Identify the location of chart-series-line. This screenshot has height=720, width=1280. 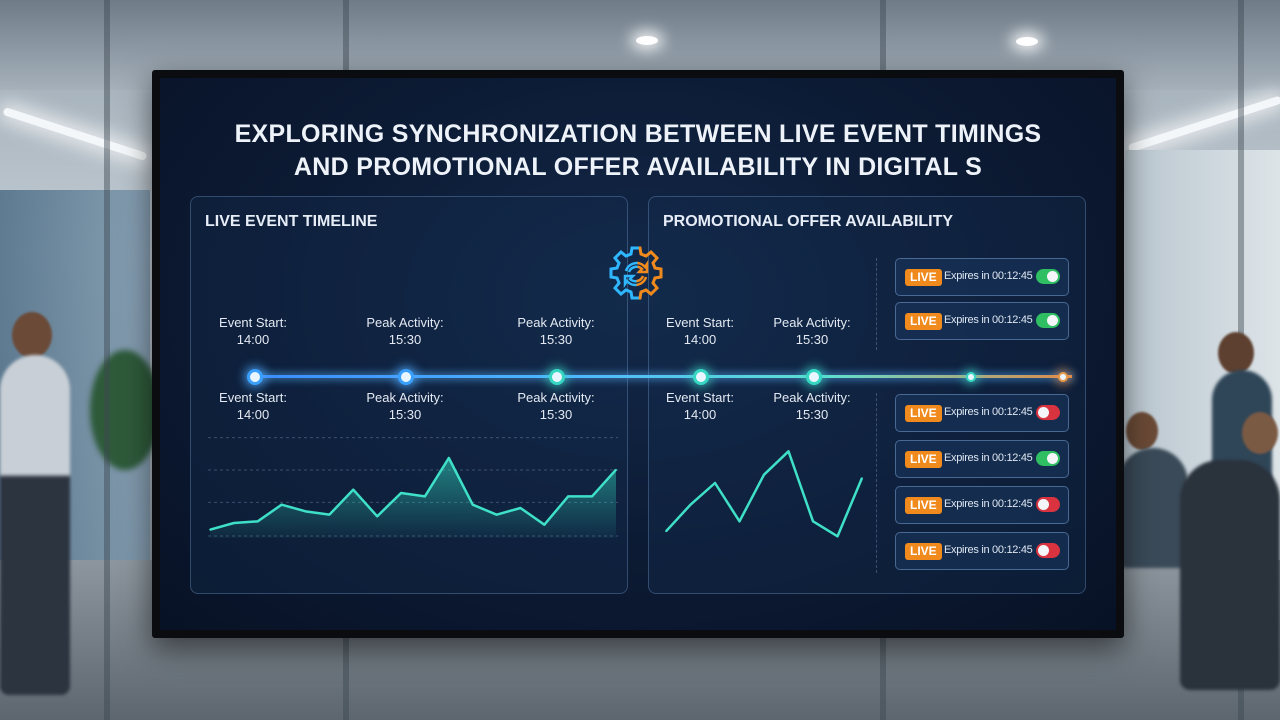
(764, 494).